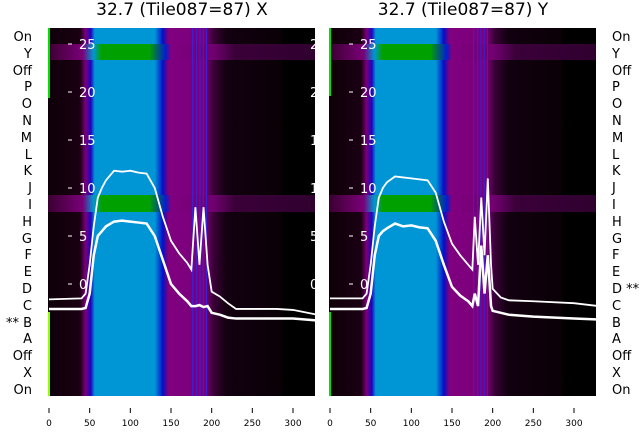 The height and width of the screenshot is (440, 640). What do you see at coordinates (616, 323) in the screenshot?
I see `row-label: B` at bounding box center [616, 323].